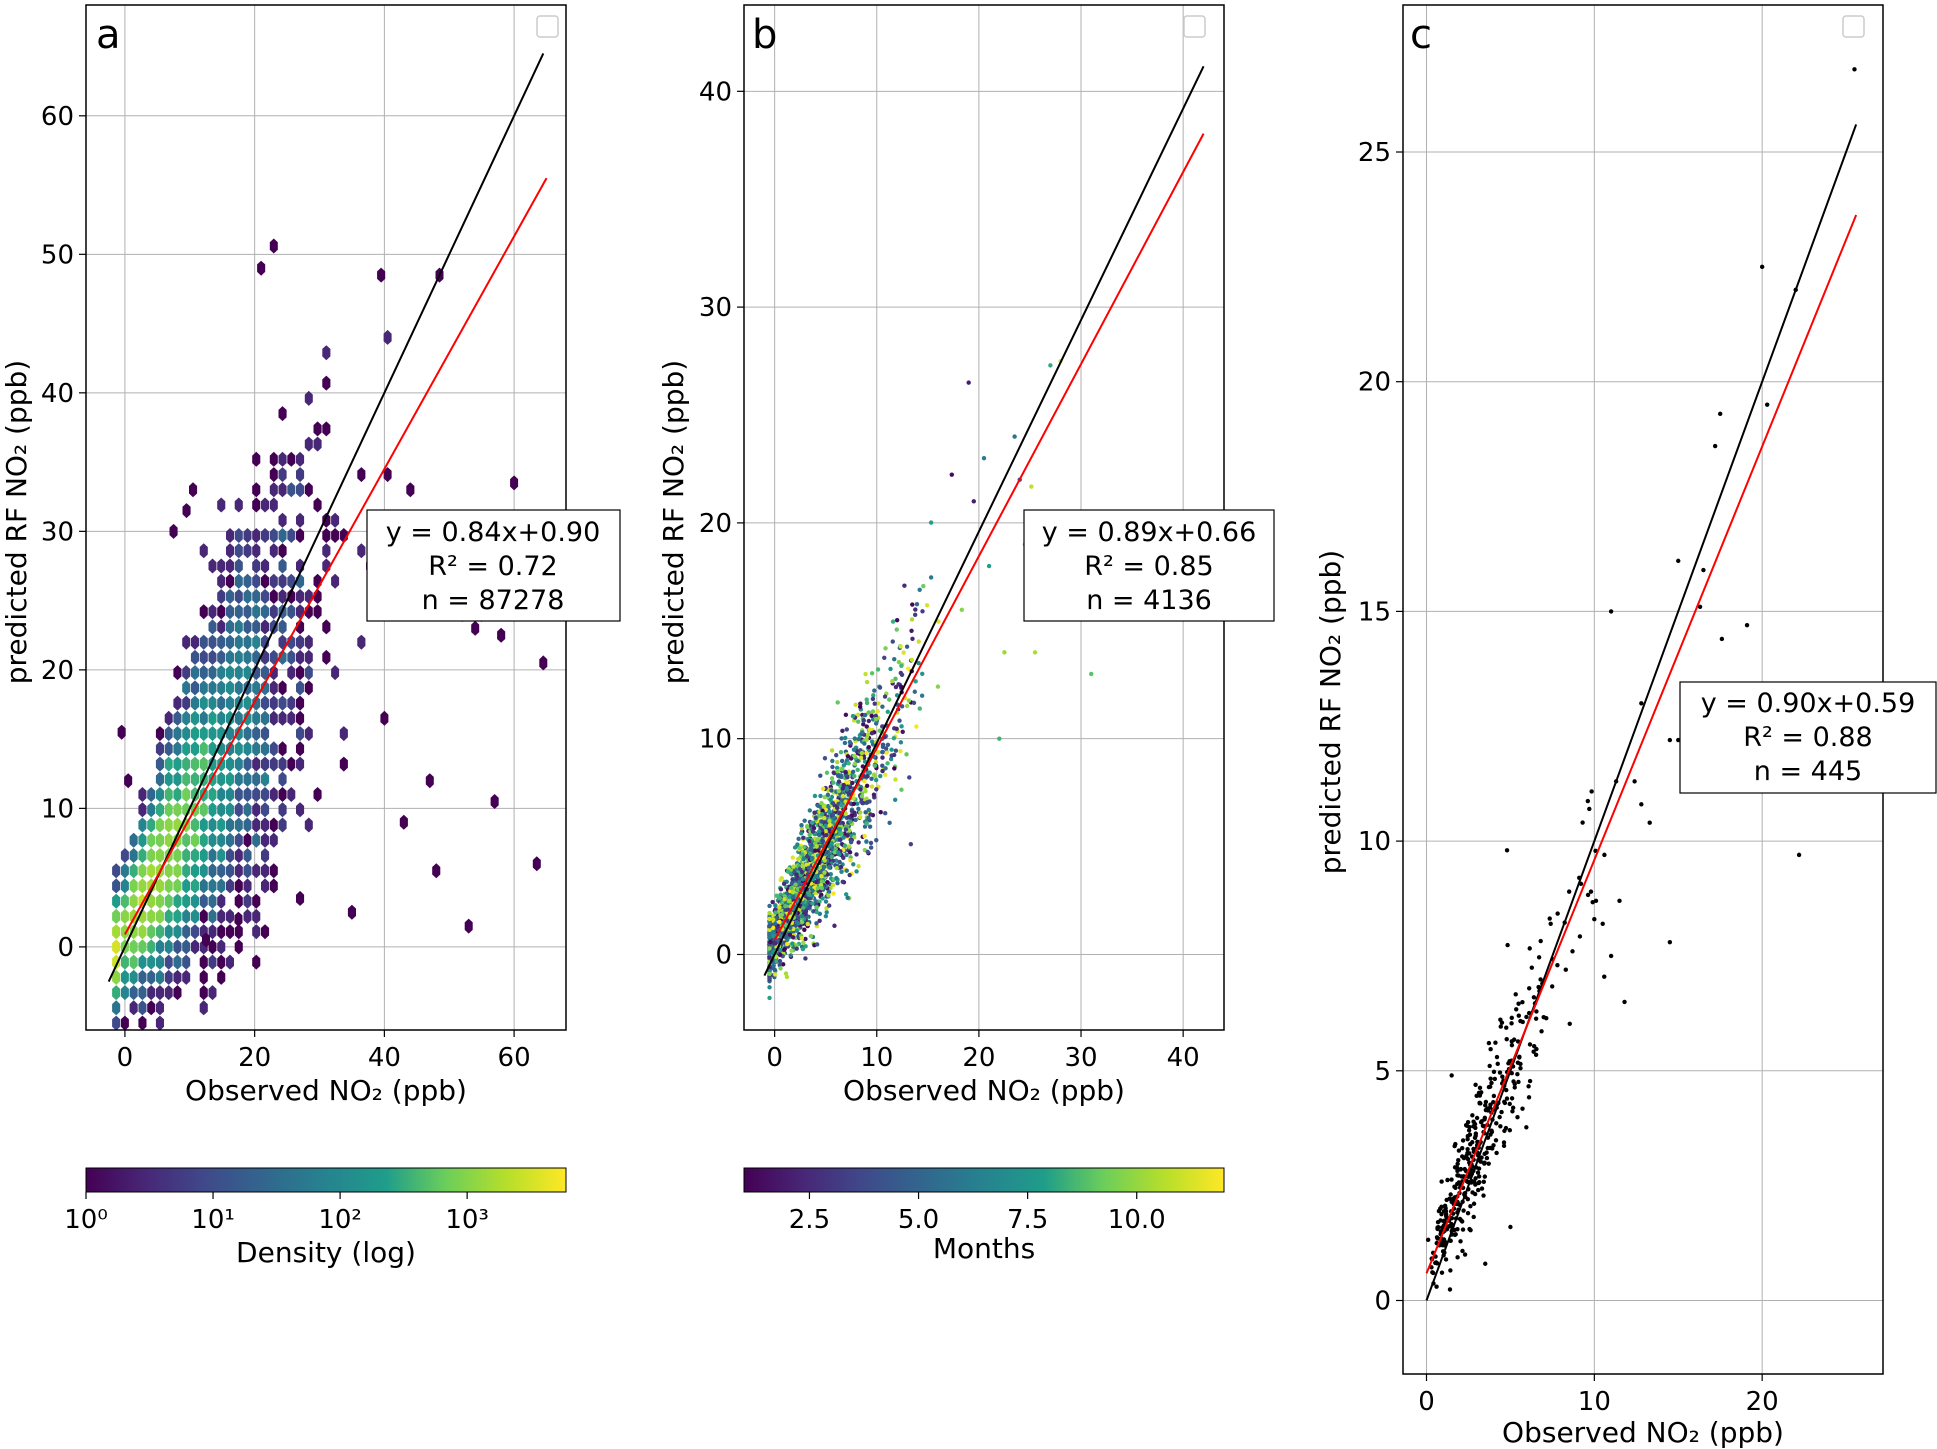  Describe the element at coordinates (1027, 1220) in the screenshot. I see `colorbar-tick-label: 7.5` at that location.